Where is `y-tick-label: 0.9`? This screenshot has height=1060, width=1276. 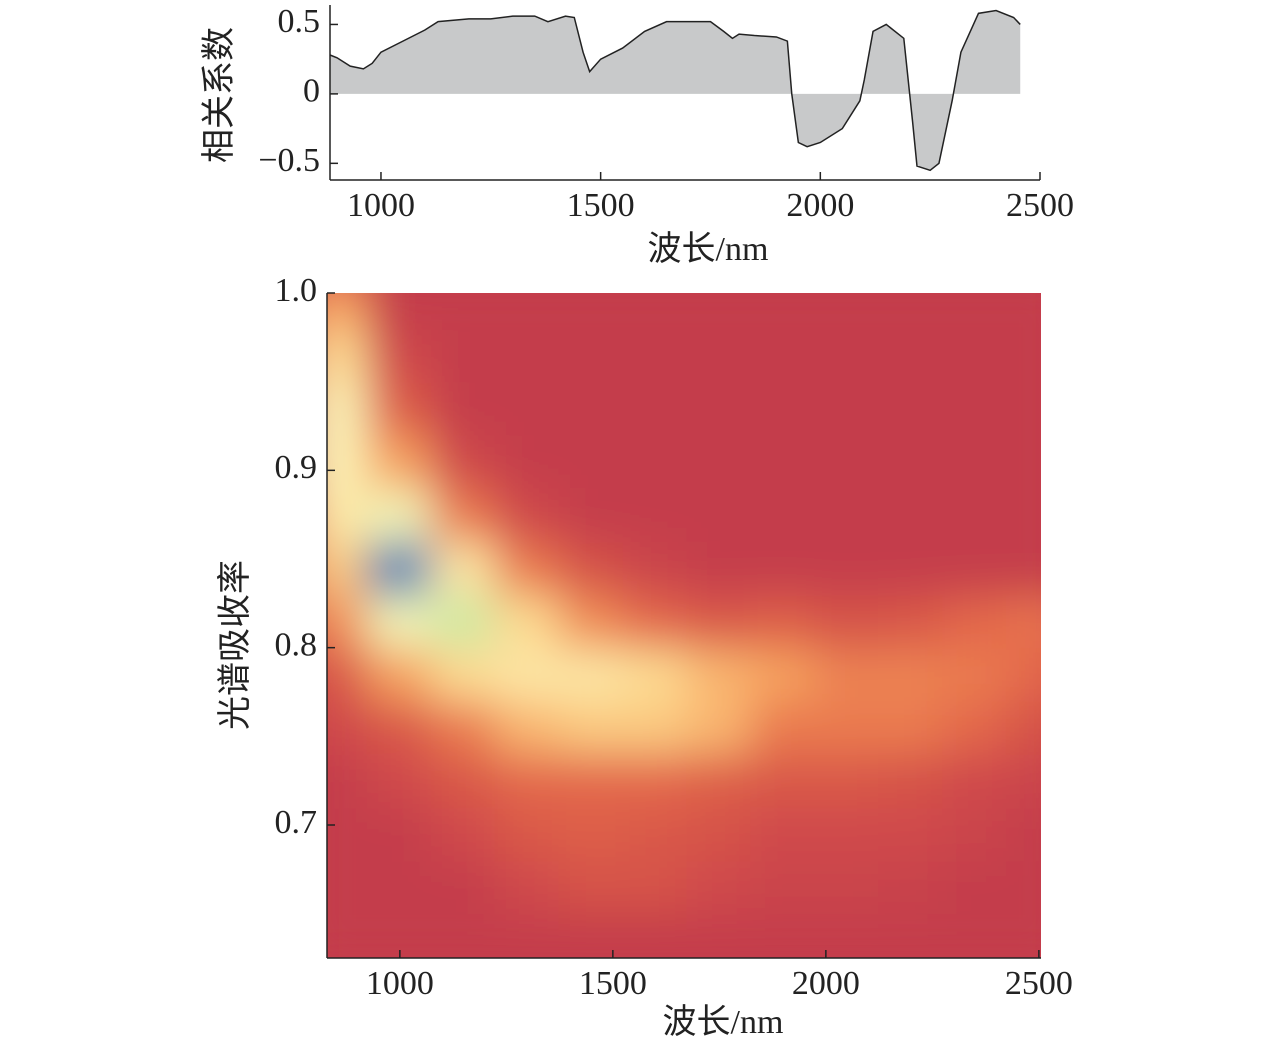
y-tick-label: 0.9 is located at coordinates (296, 467).